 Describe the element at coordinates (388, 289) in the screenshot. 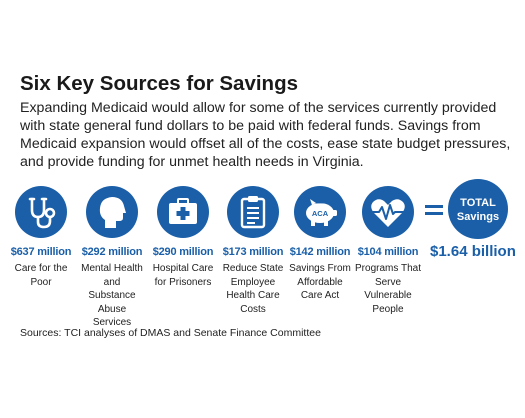

I see `item-description: Programs That Serve Vulnerable People` at that location.